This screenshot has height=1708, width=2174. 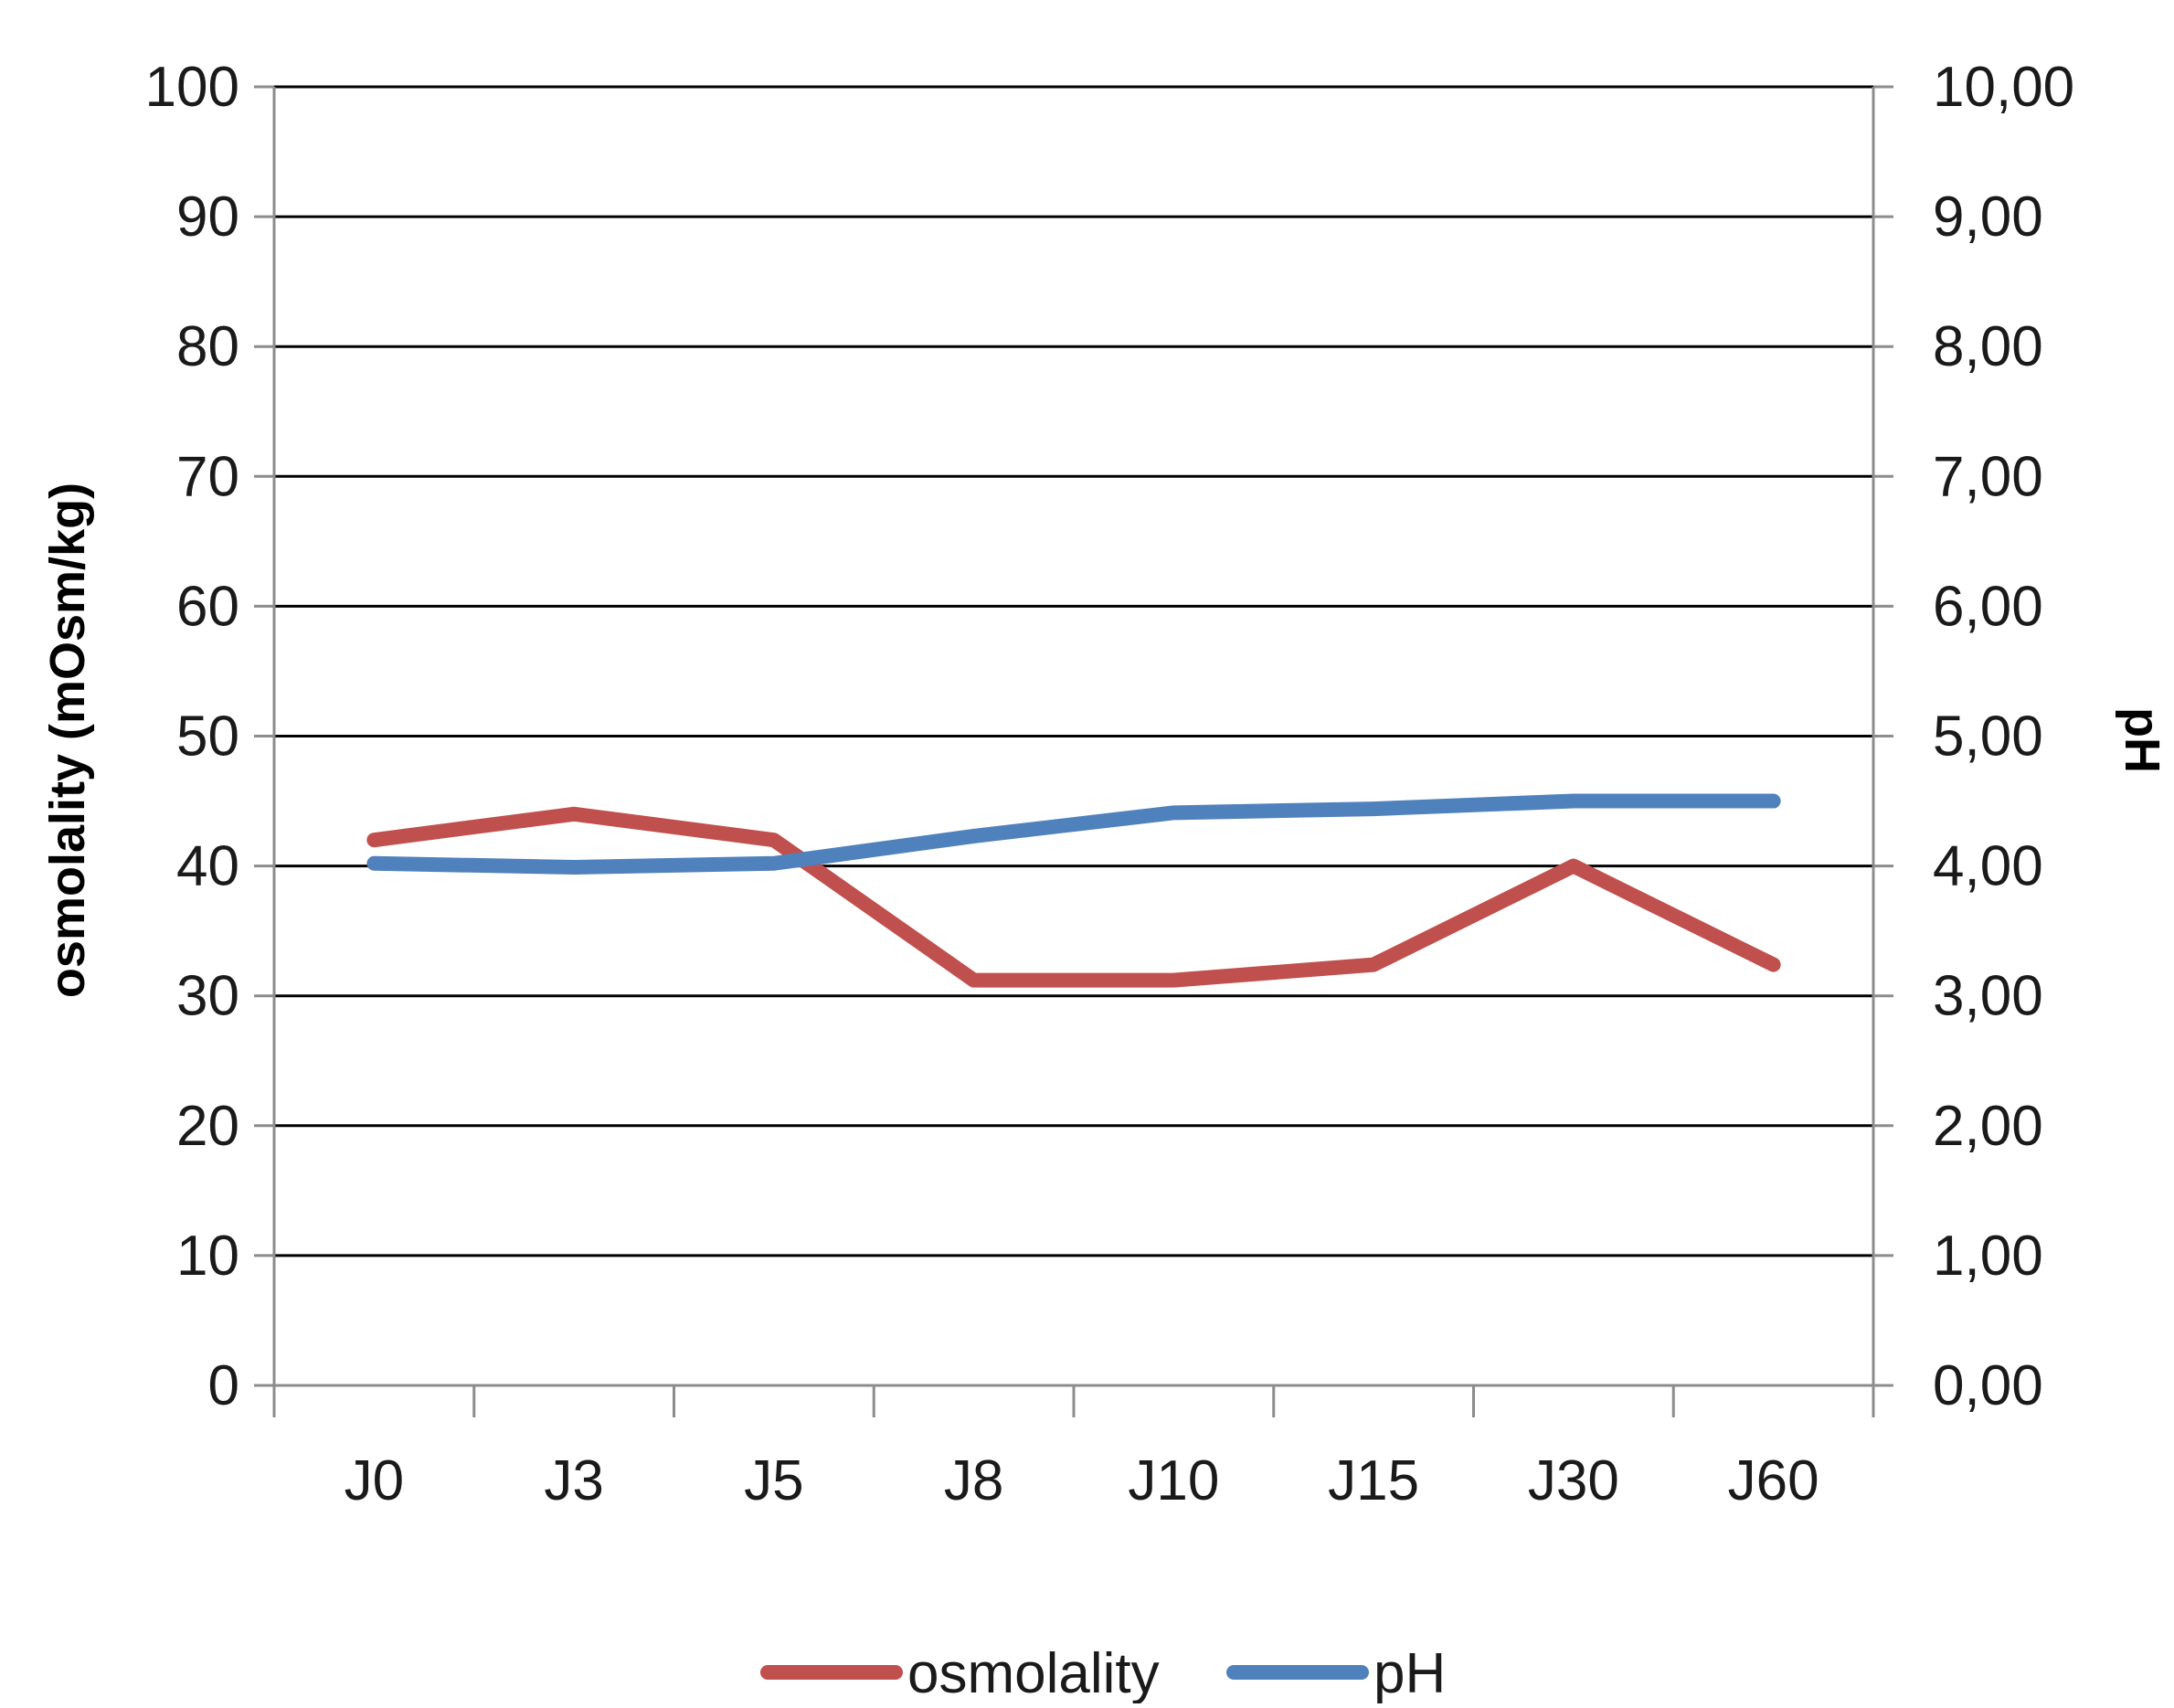 I want to click on y-tick-label-left: 30, so click(x=207, y=996).